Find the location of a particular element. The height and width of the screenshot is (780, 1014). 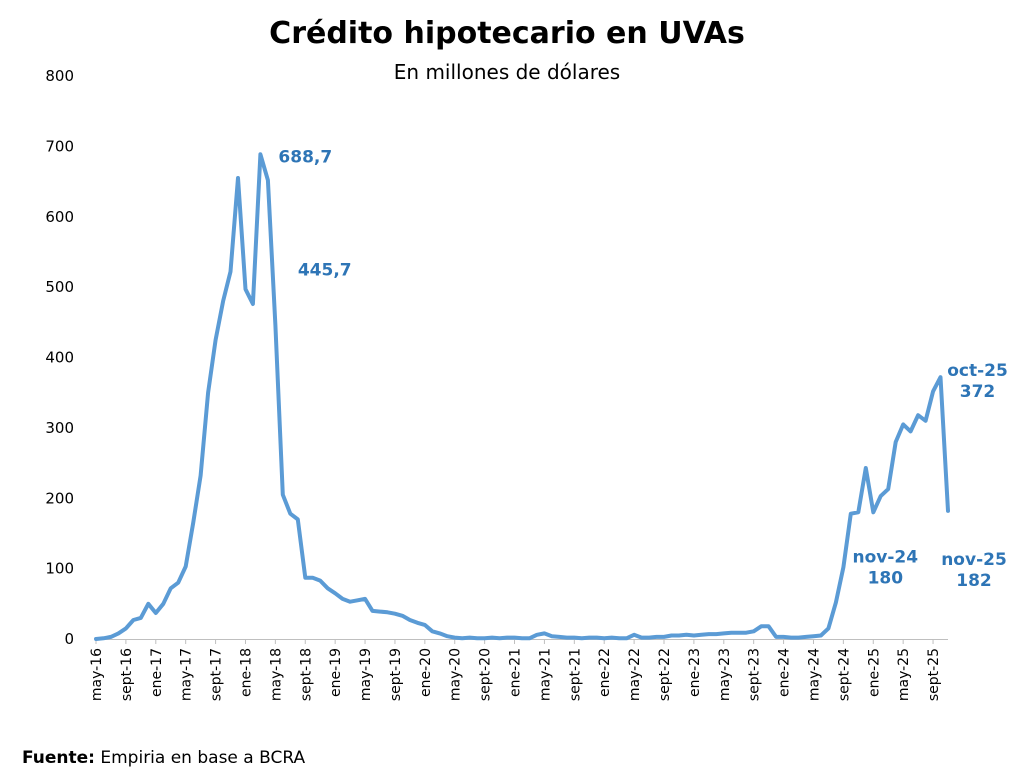

data-label-line: 180 is located at coordinates (886, 578).